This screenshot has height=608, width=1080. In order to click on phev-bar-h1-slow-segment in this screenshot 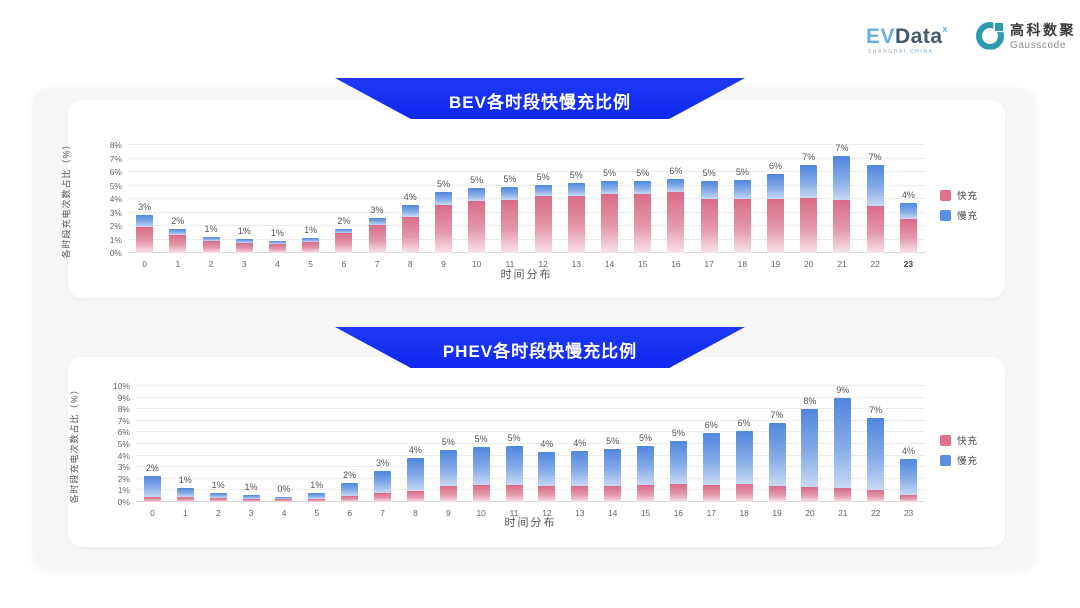, I will do `click(185, 493)`.